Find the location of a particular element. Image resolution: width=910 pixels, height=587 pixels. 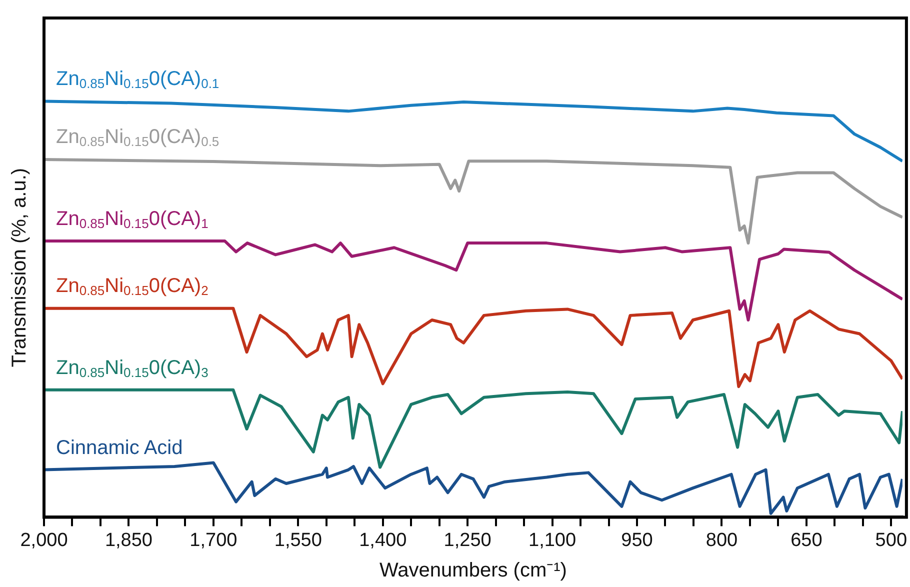

x-tick-label: 1,550 is located at coordinates (298, 540).